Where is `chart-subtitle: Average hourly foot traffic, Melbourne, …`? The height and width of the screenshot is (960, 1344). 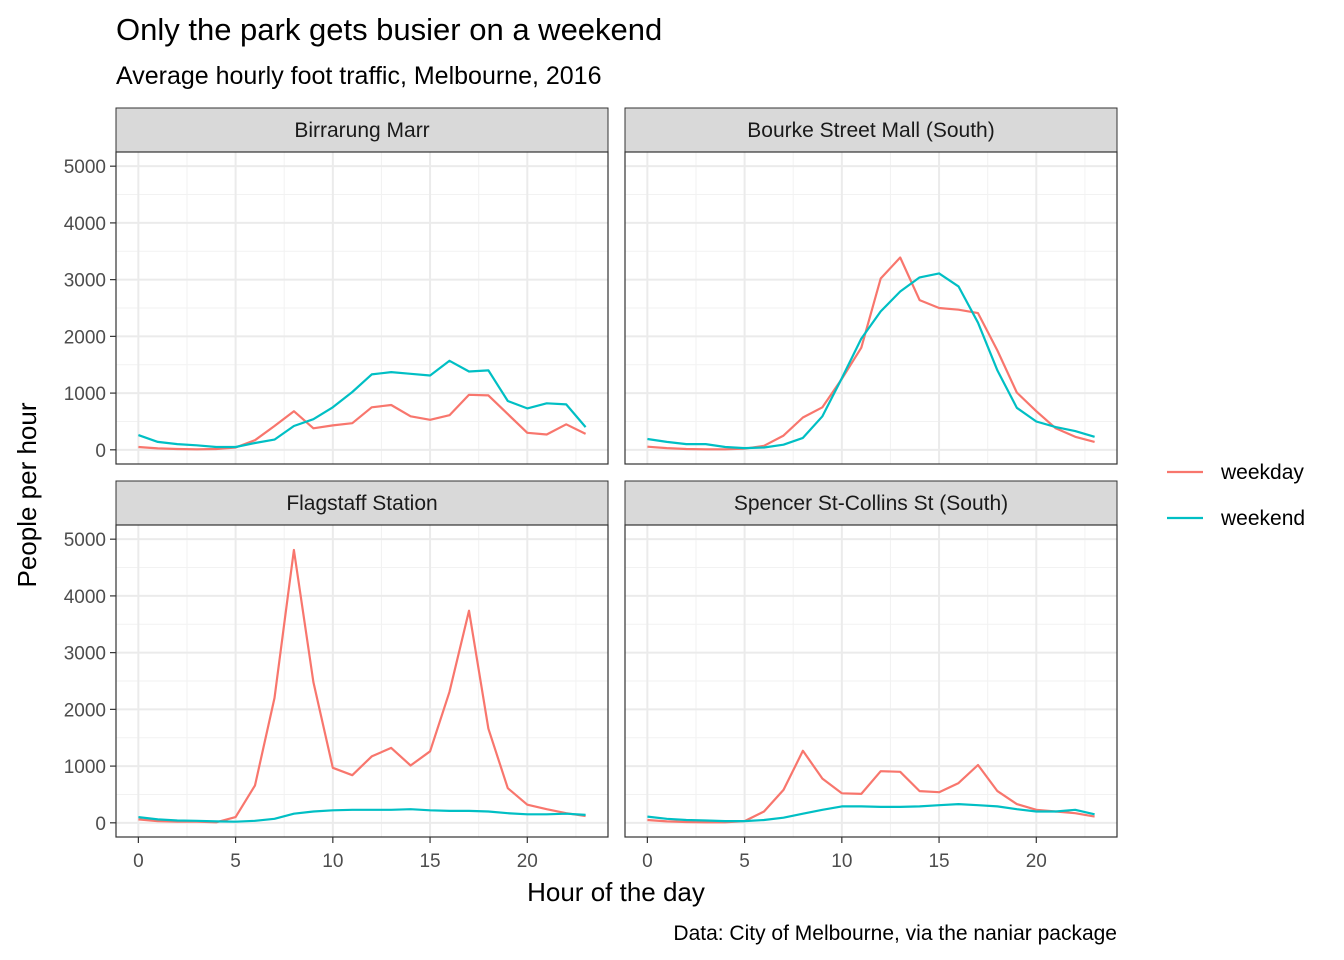
chart-subtitle: Average hourly foot traffic, Melbourne, … is located at coordinates (359, 76).